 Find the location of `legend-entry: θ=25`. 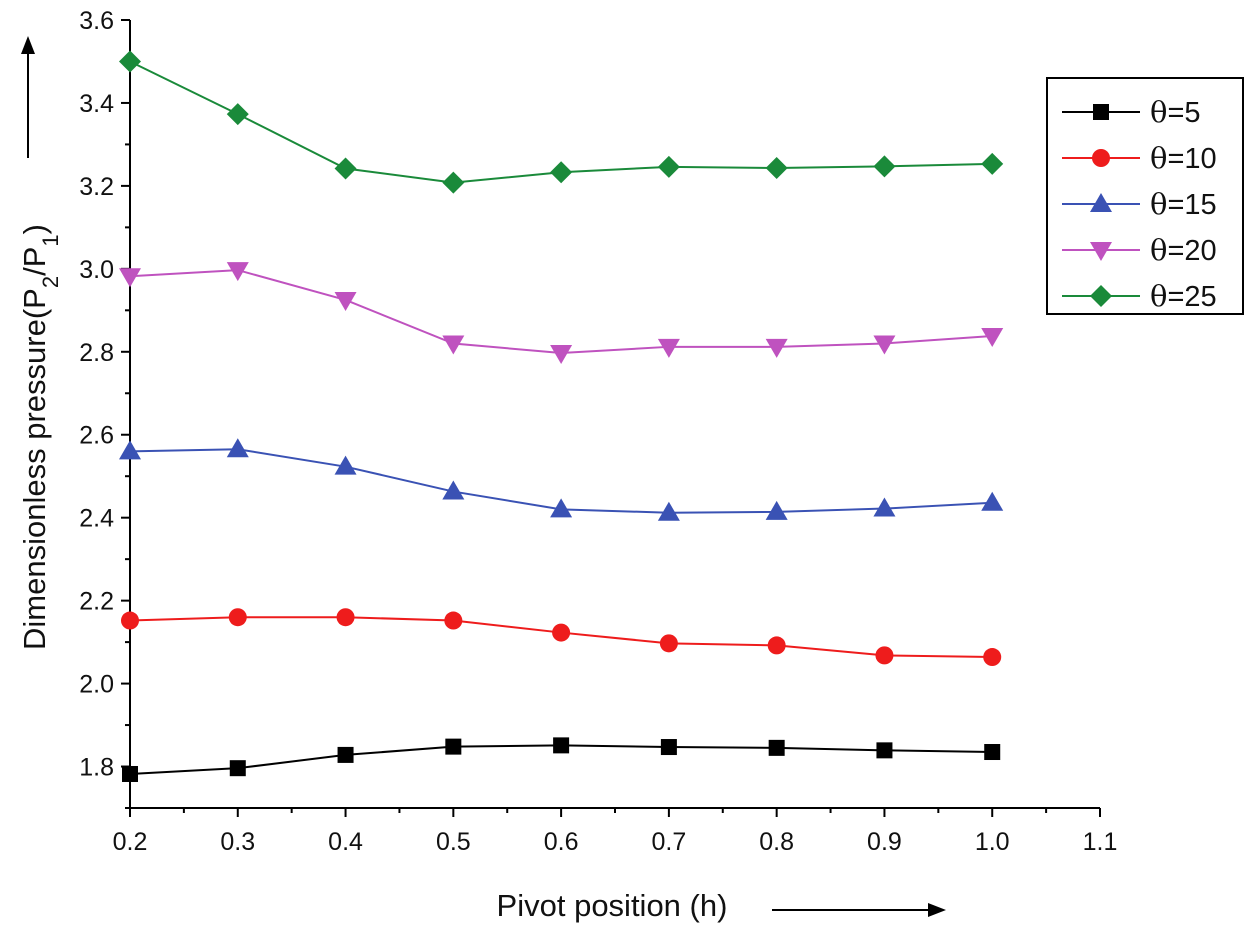

legend-entry: θ=25 is located at coordinates (1139, 296).